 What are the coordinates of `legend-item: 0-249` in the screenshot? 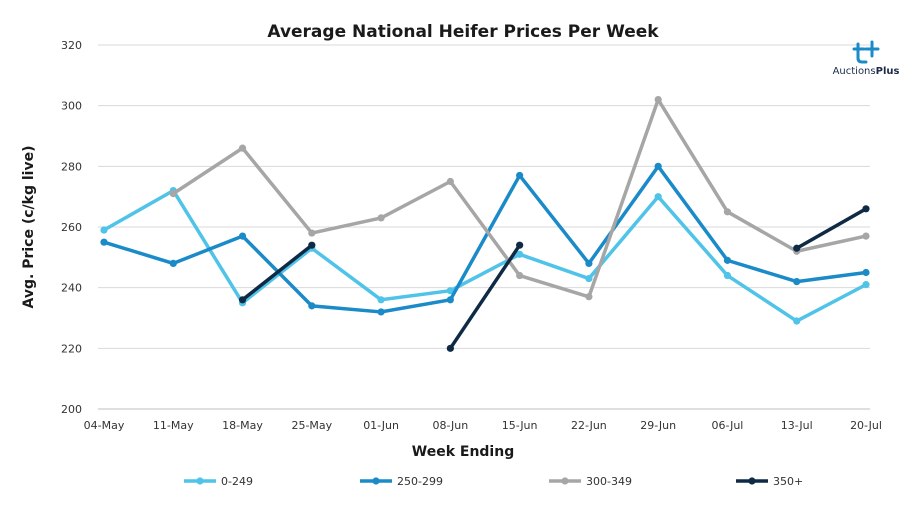 It's located at (218, 481).